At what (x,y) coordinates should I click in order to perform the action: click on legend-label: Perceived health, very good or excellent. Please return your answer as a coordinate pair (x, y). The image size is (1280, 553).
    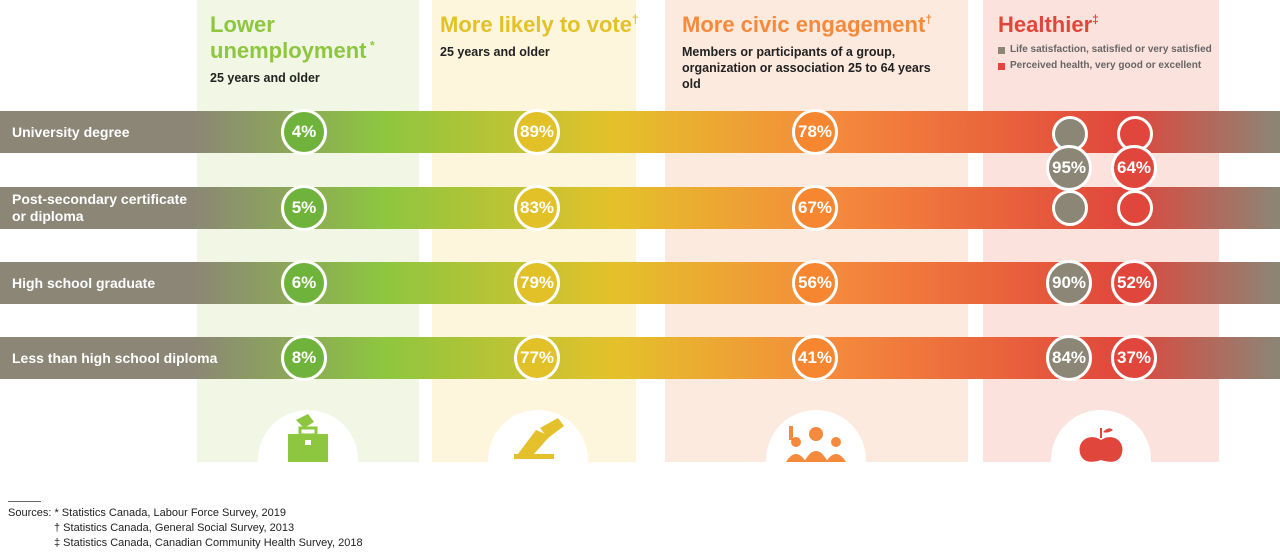
    Looking at the image, I should click on (1106, 65).